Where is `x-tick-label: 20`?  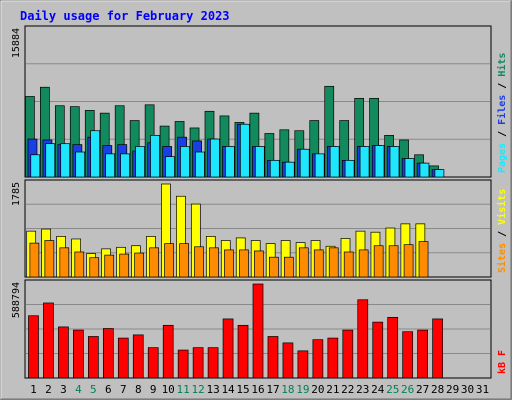 x-tick-label: 20 is located at coordinates (317, 389).